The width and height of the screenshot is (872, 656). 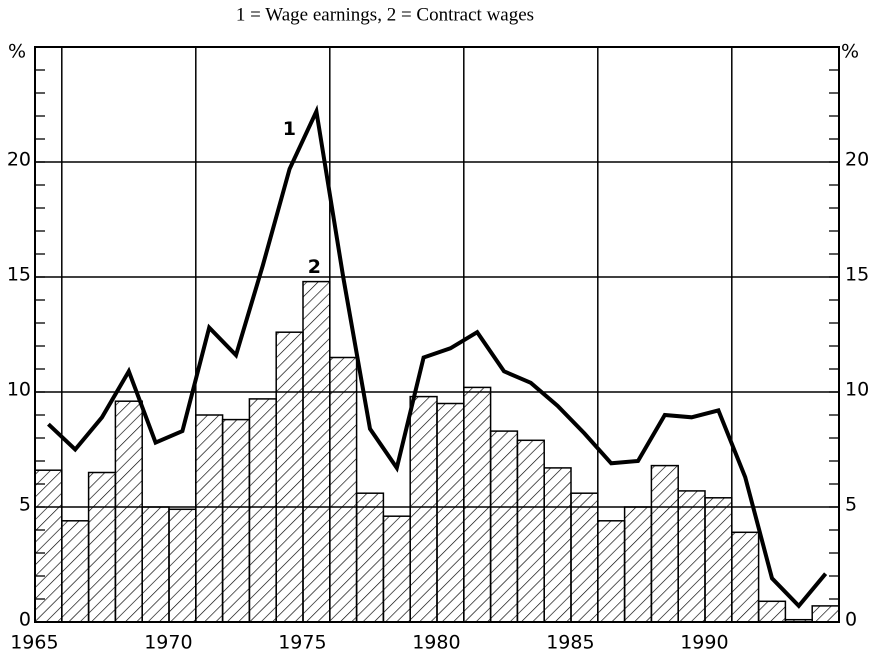 What do you see at coordinates (19, 275) in the screenshot?
I see `y-tick-label: 15` at bounding box center [19, 275].